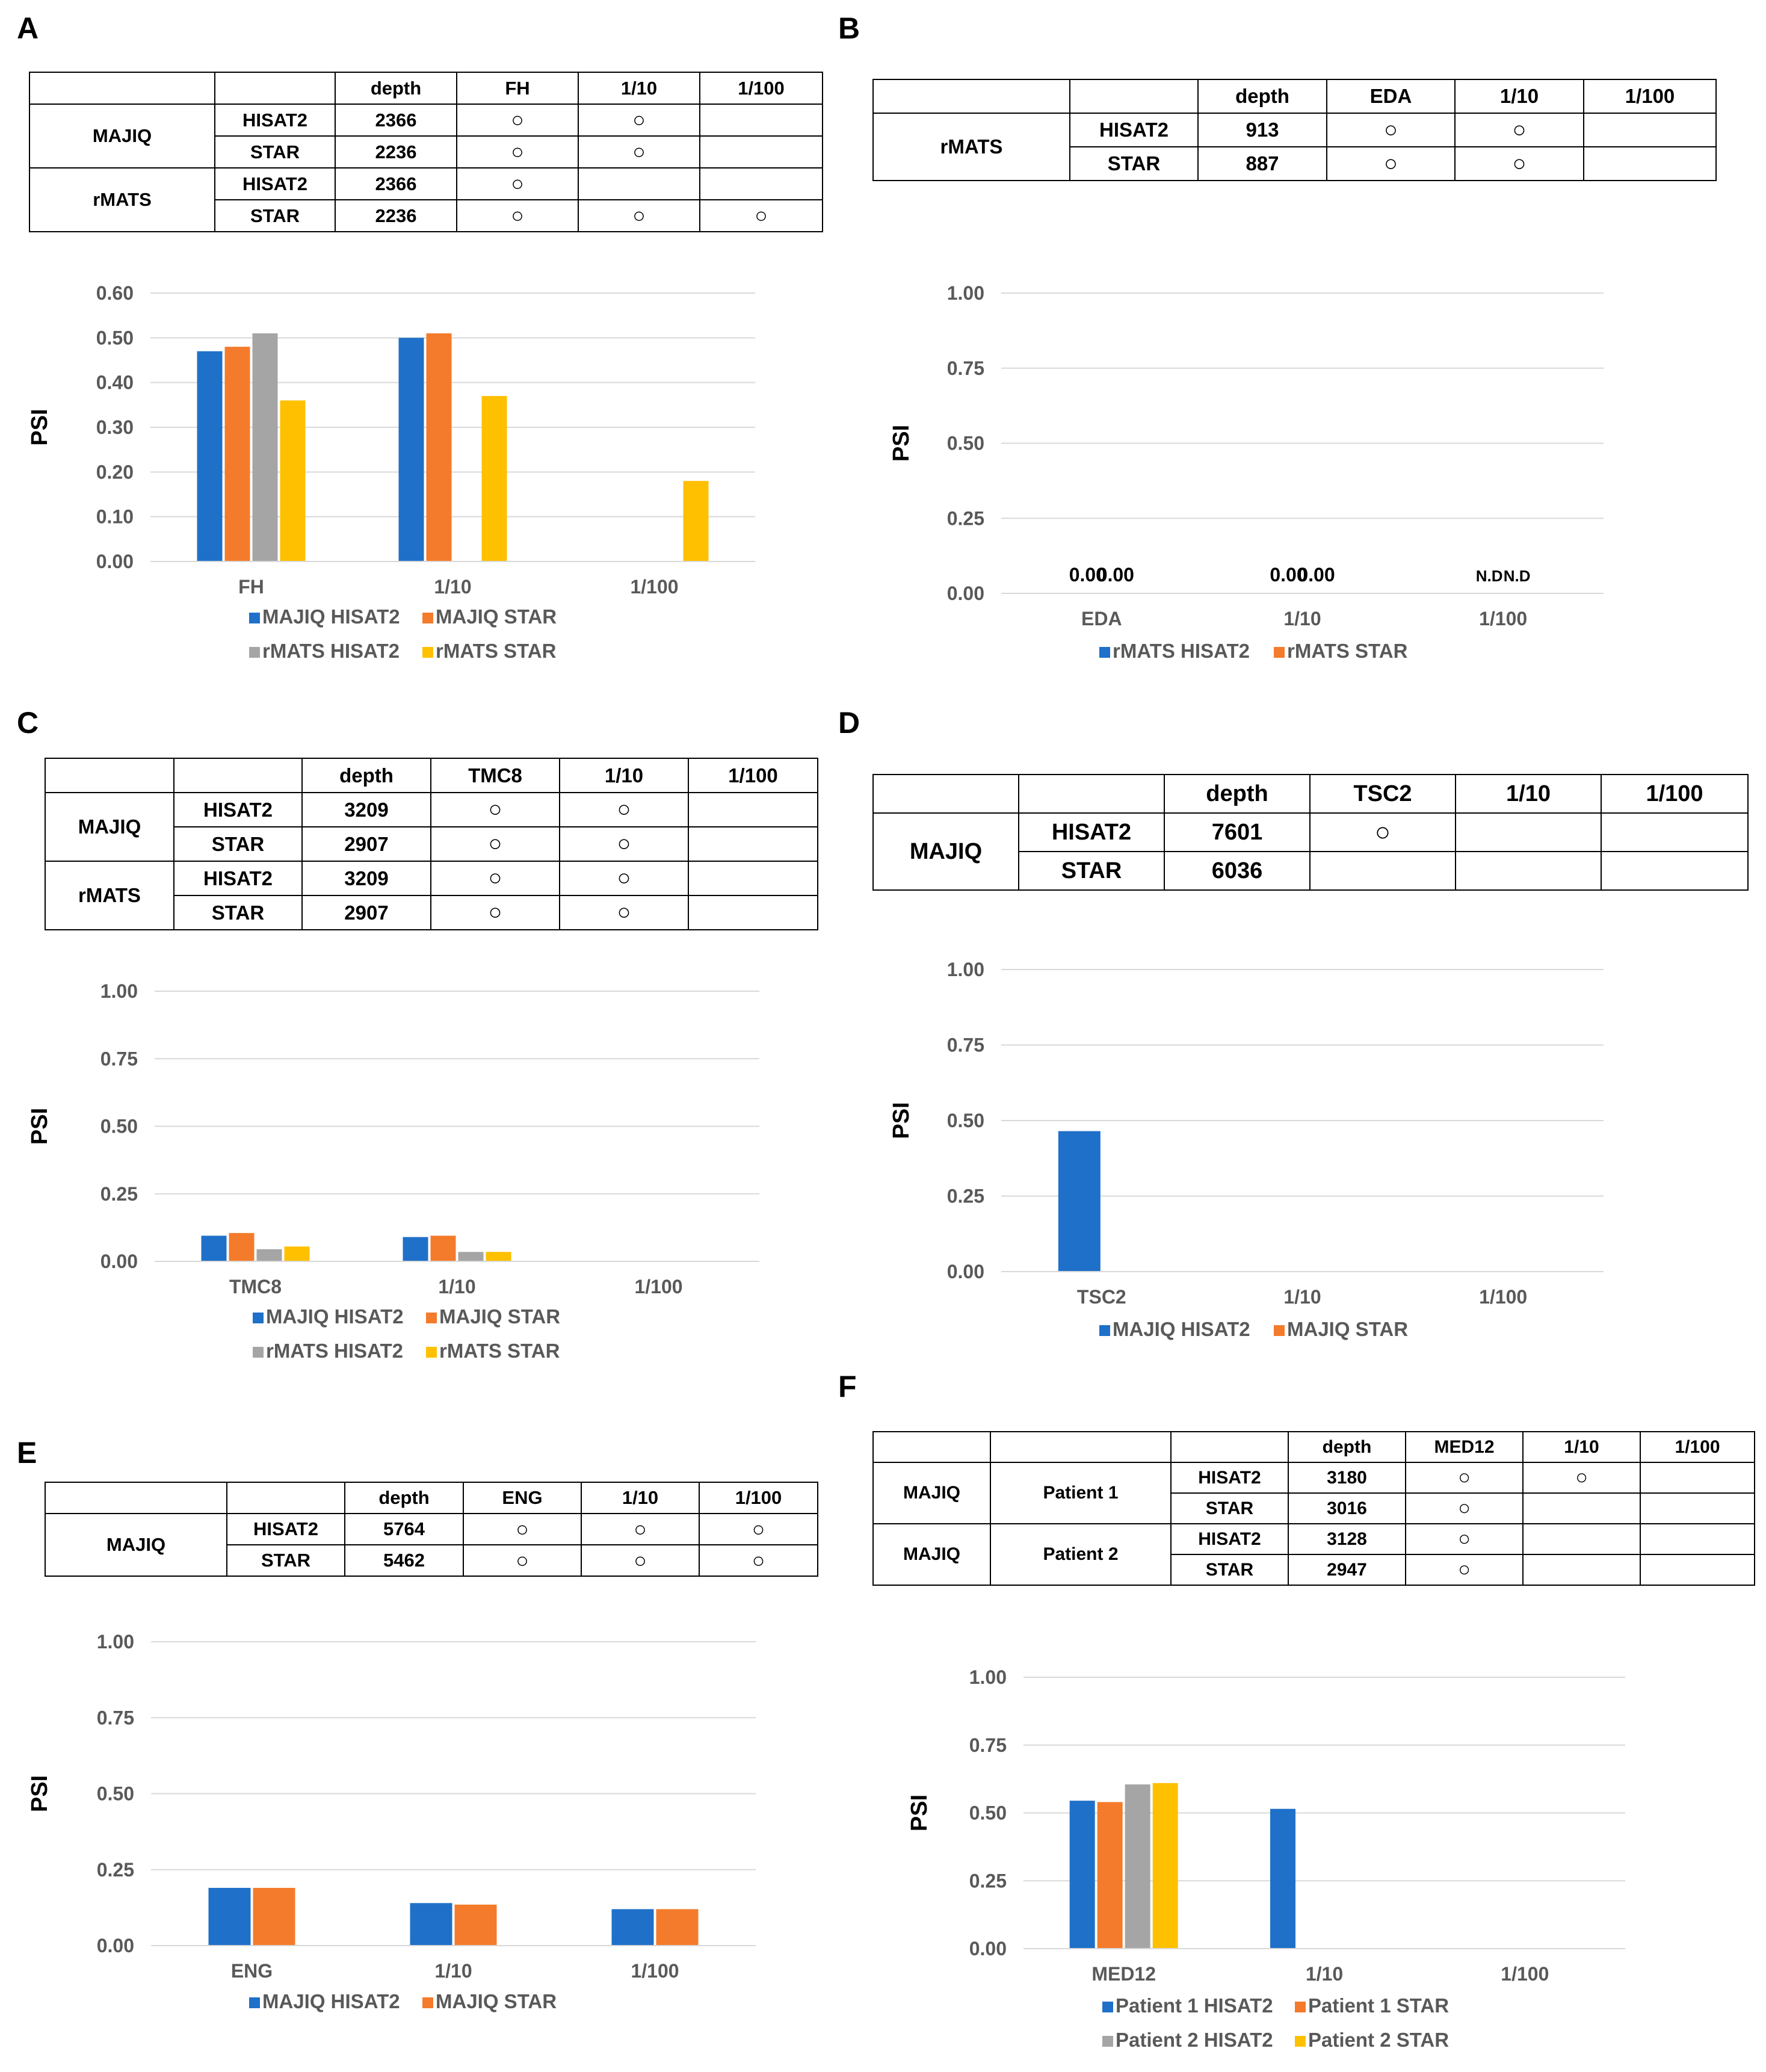 This screenshot has height=2072, width=1766. I want to click on table-row: STAR 3016 ○, so click(1314, 1508).